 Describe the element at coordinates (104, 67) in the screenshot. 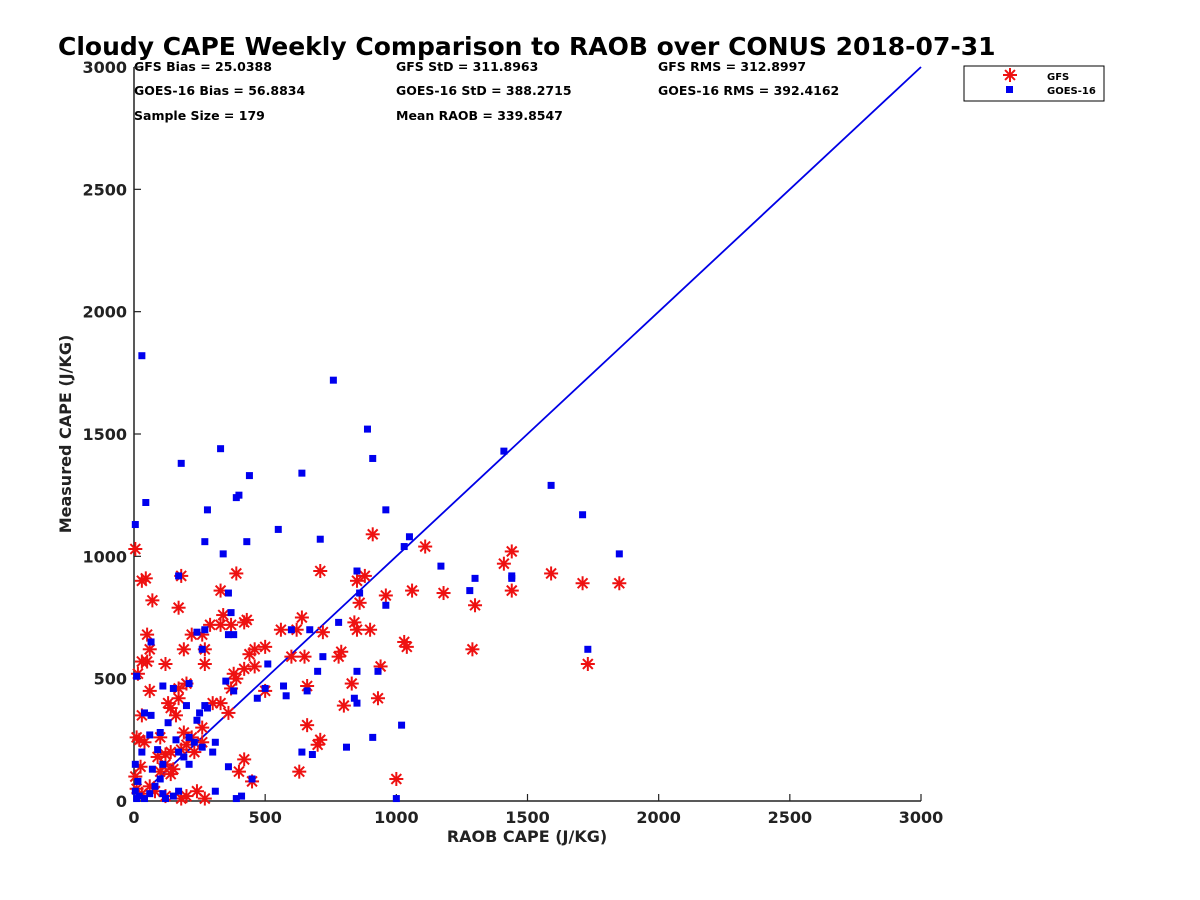

I see `y-tick-label: 3000` at that location.